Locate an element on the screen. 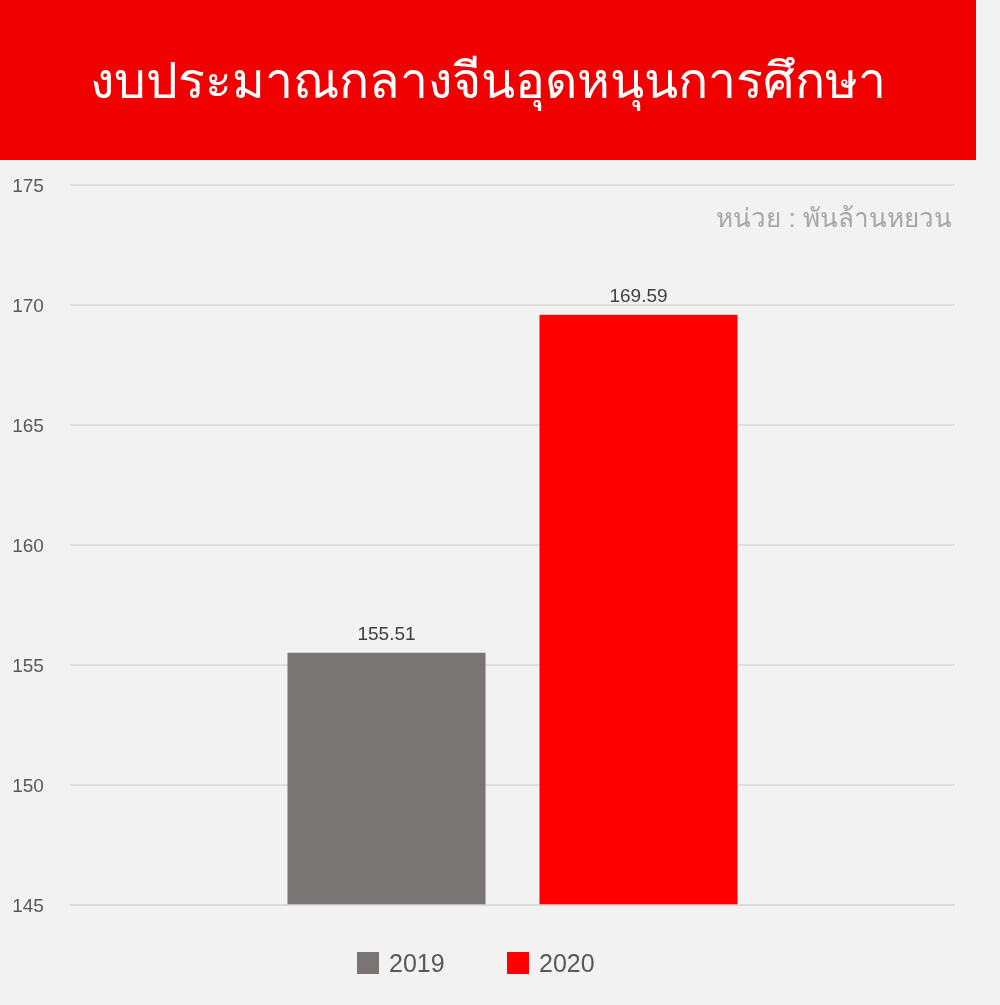  y-tick-label: 145 is located at coordinates (28, 905).